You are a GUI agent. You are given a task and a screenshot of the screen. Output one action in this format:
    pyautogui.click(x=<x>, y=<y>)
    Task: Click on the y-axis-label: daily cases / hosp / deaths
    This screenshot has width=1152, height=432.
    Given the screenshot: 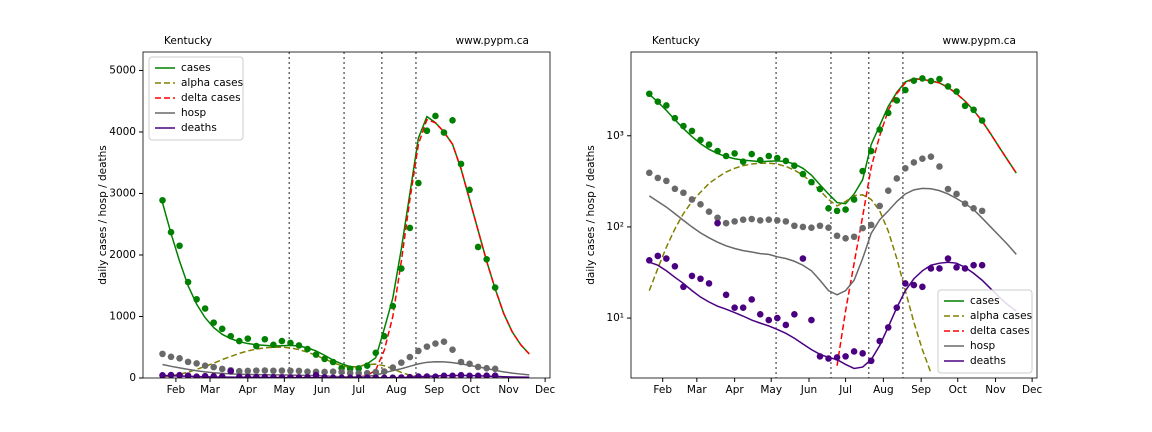 What is the action you would take?
    pyautogui.click(x=103, y=215)
    